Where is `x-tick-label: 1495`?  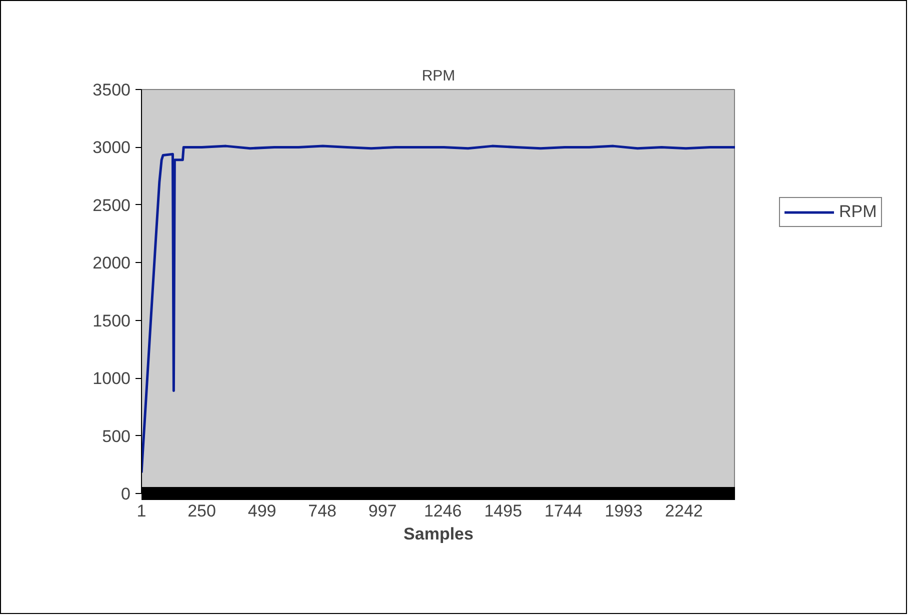
x-tick-label: 1495 is located at coordinates (503, 511).